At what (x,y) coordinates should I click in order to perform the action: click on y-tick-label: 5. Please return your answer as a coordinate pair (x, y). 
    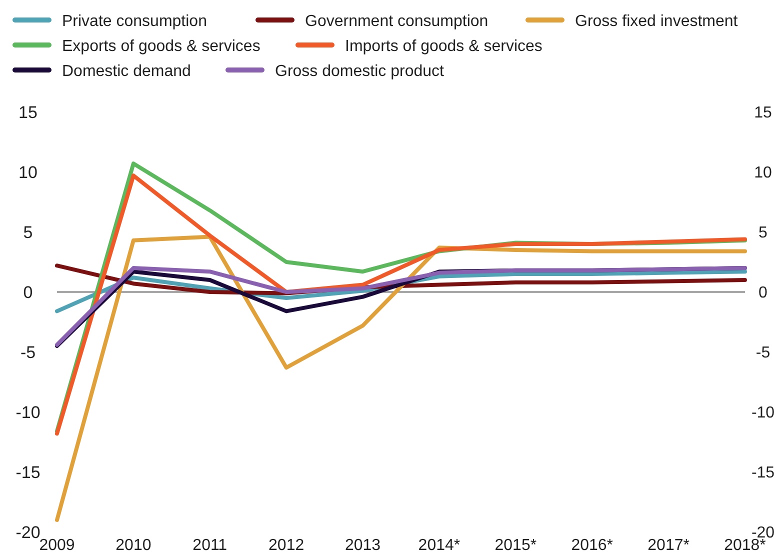
    Looking at the image, I should click on (28, 232).